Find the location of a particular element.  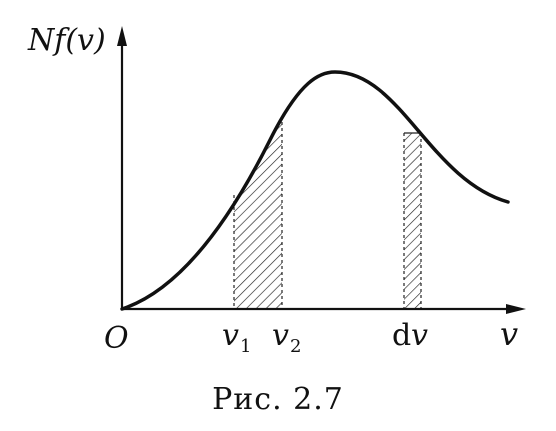

dv-label: d v is located at coordinates (410, 335).